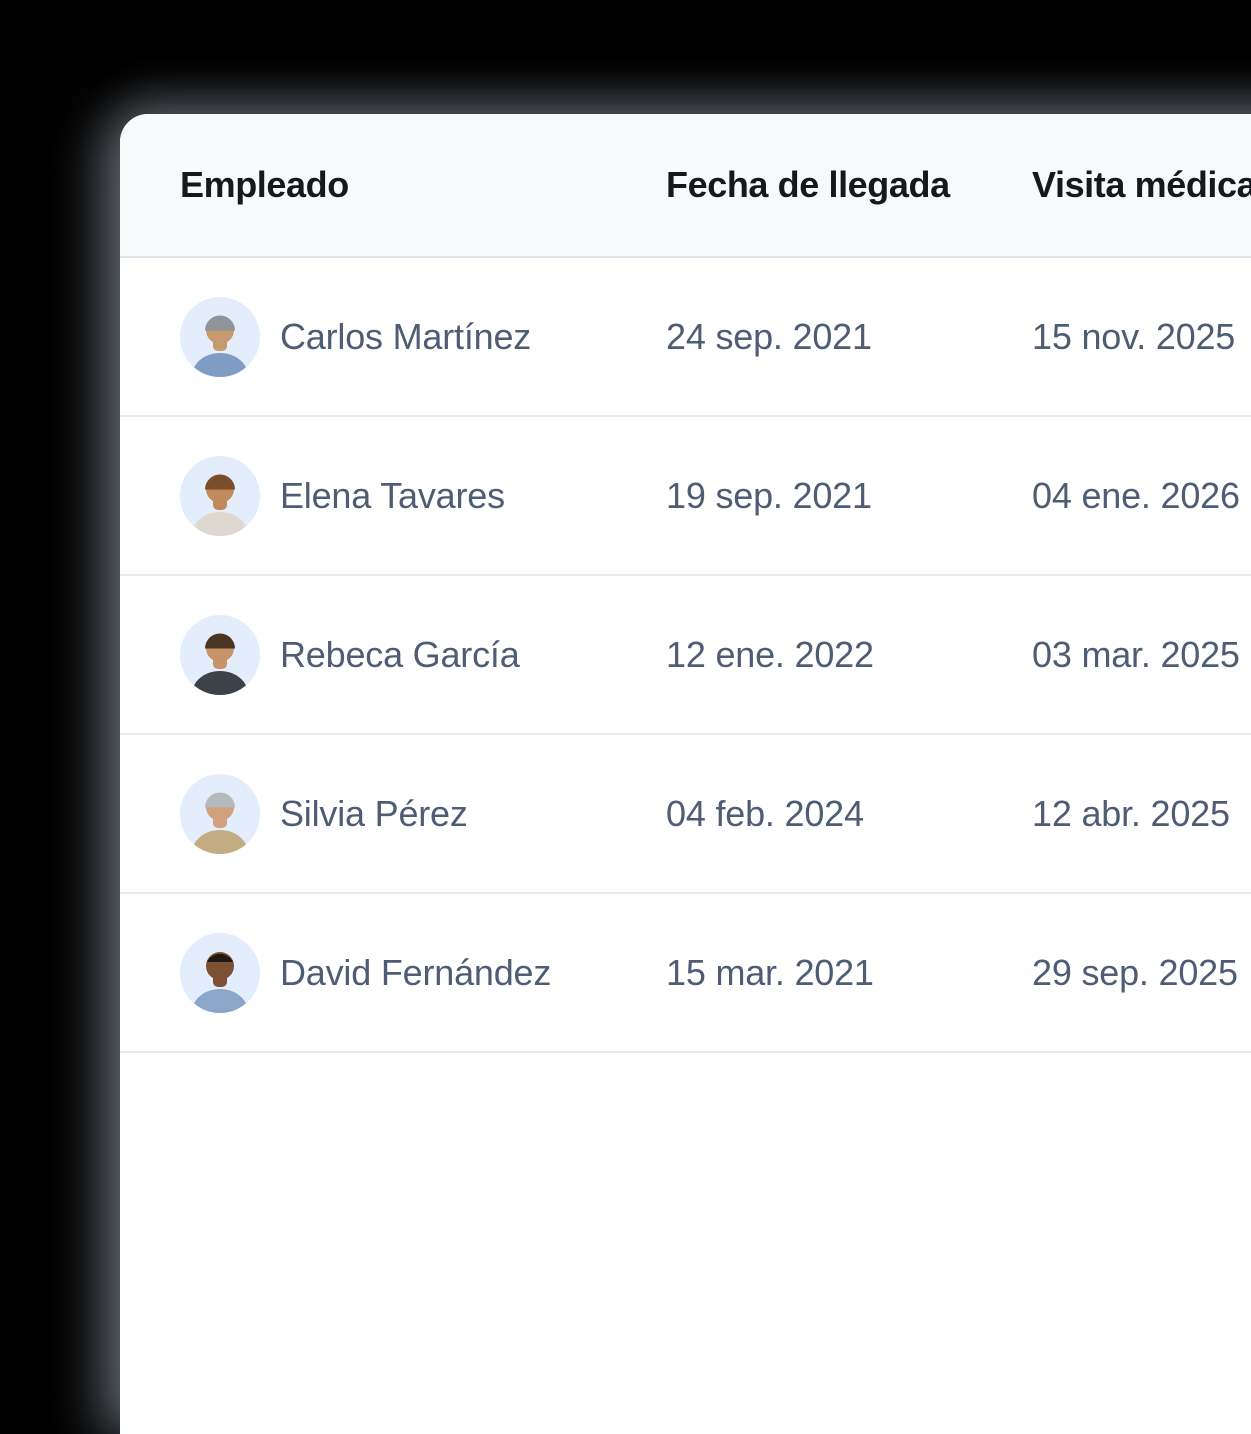 The width and height of the screenshot is (1251, 1434). What do you see at coordinates (765, 813) in the screenshot?
I see `arrival-date: 04 feb. 2024` at bounding box center [765, 813].